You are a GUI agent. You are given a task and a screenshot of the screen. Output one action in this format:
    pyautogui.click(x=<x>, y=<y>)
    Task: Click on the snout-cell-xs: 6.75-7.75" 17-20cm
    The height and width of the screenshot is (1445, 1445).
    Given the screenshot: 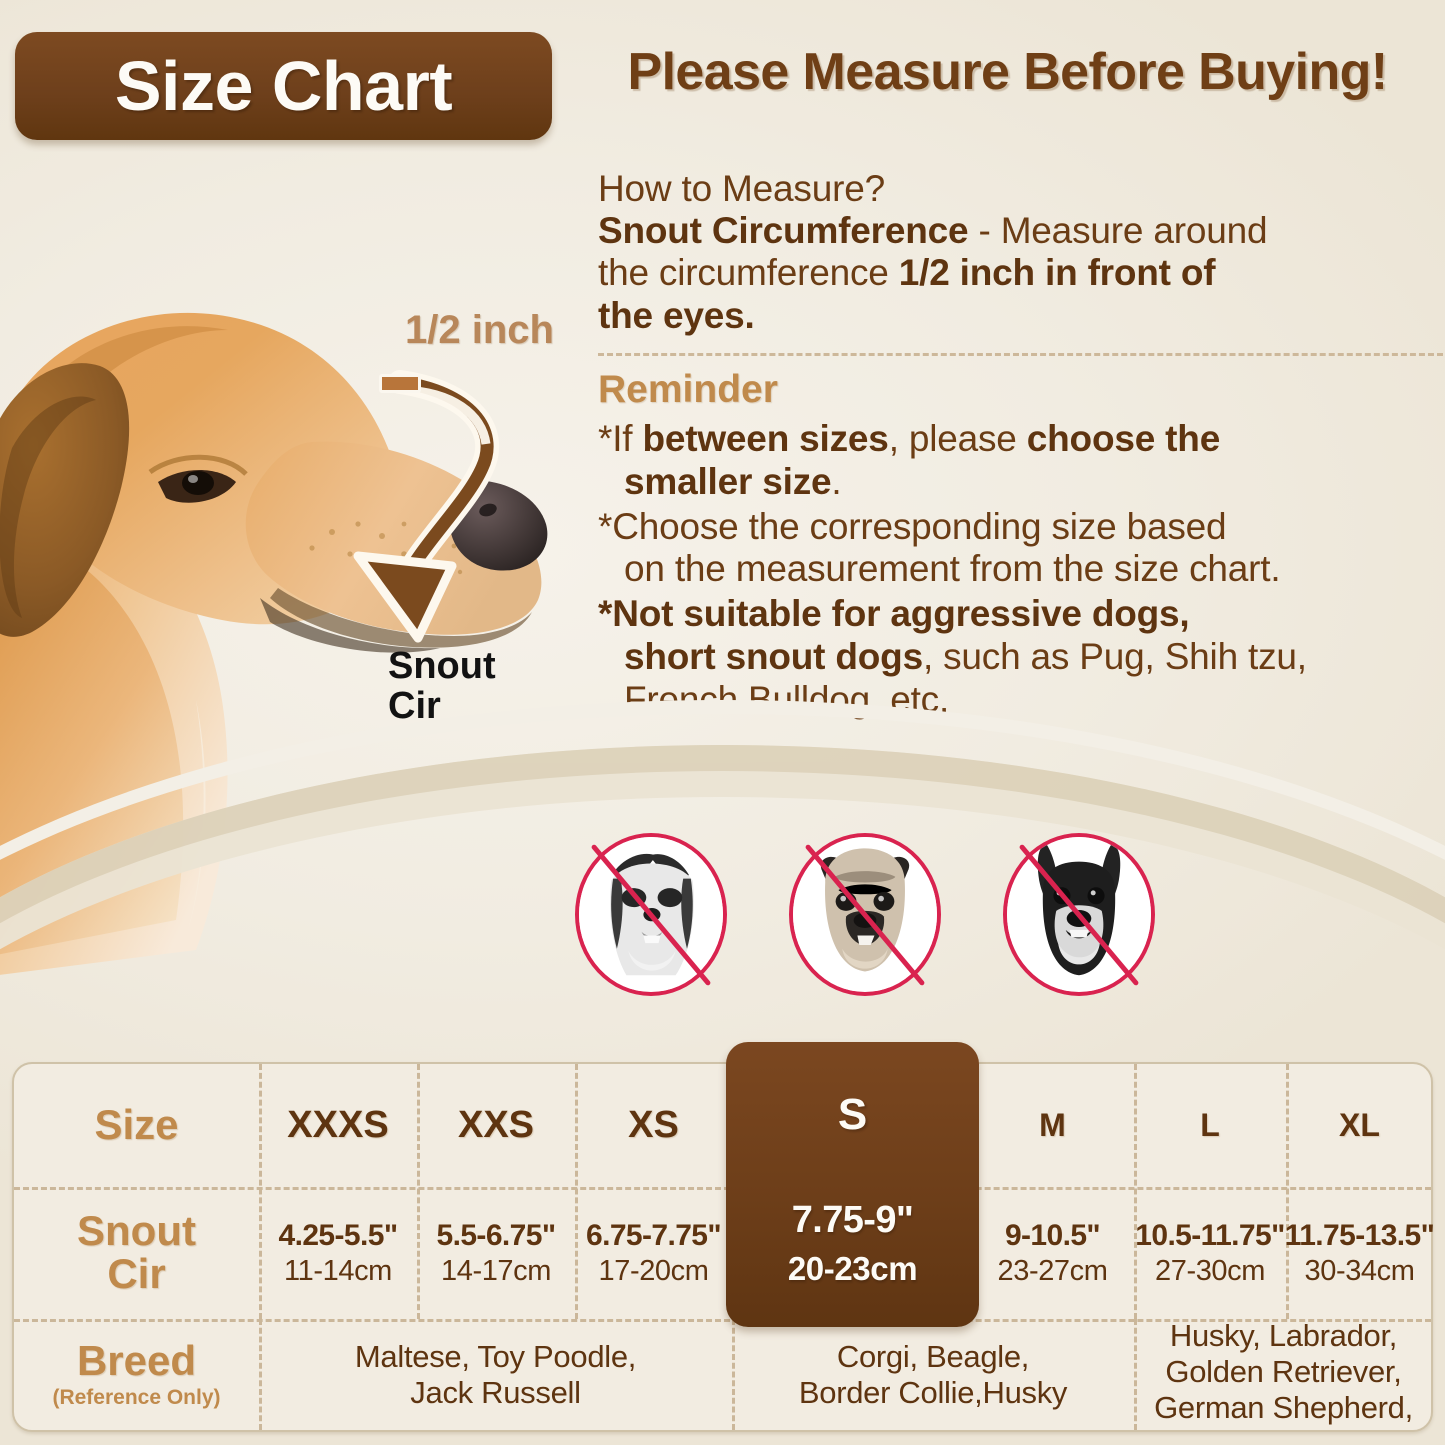 What is the action you would take?
    pyautogui.click(x=653, y=1253)
    